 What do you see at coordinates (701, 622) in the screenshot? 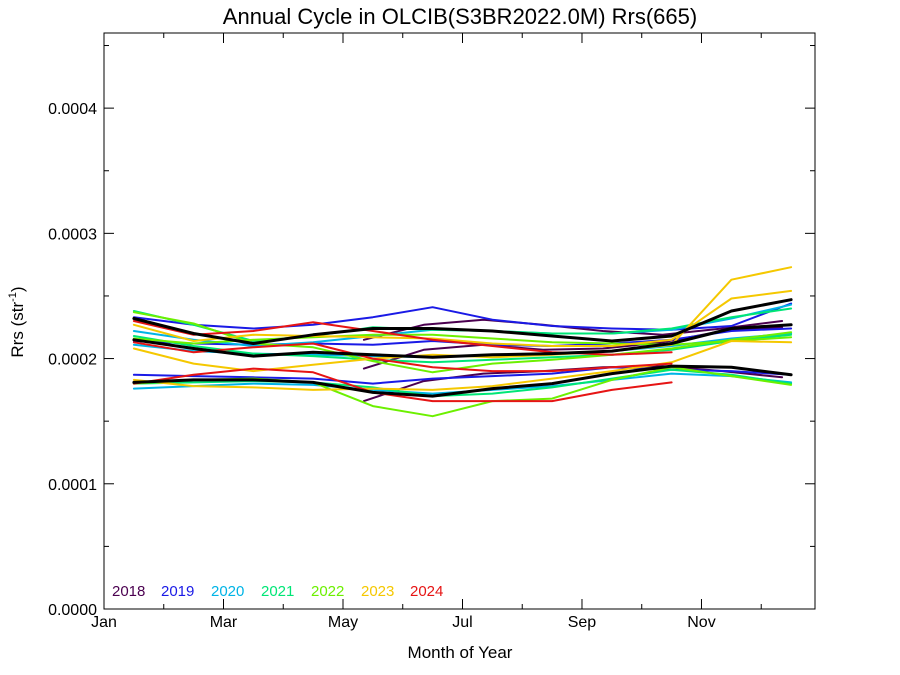
I see `x-tick-label: Nov` at bounding box center [701, 622].